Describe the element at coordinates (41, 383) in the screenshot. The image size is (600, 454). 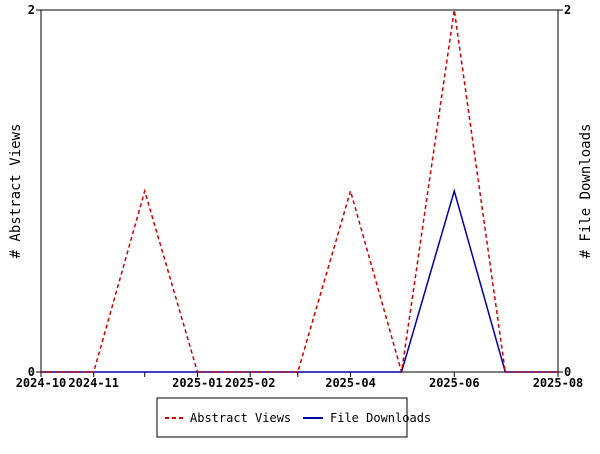
I see `x-tick-label: 2024-10` at that location.